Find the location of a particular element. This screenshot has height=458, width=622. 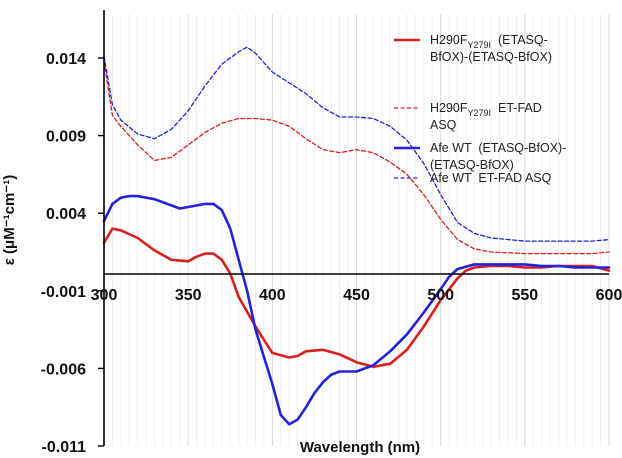

legend-label: H290FY279I (ETASQ- is located at coordinates (489, 41).